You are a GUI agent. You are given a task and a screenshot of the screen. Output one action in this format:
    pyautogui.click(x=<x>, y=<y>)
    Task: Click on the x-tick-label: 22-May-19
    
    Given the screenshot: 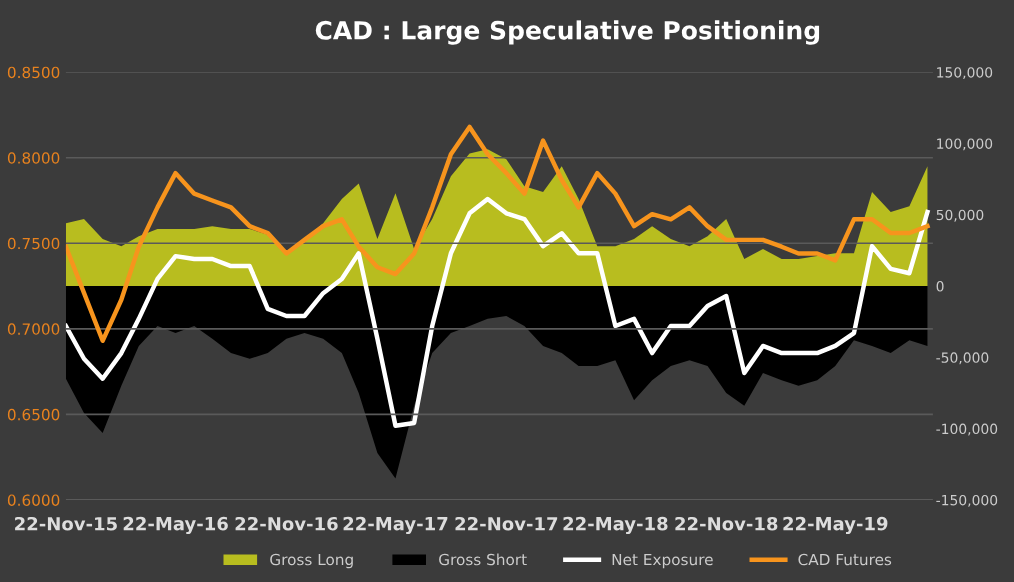 What is the action you would take?
    pyautogui.click(x=835, y=525)
    